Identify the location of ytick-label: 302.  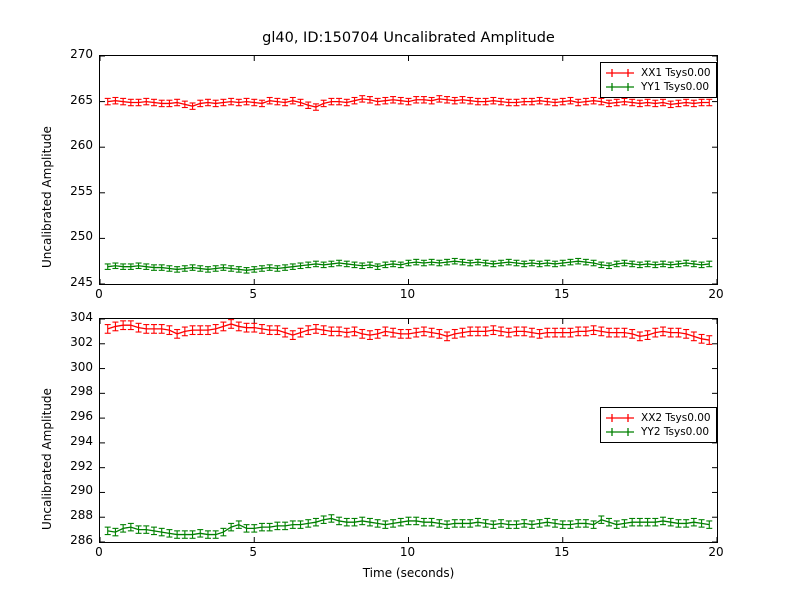
(81, 341).